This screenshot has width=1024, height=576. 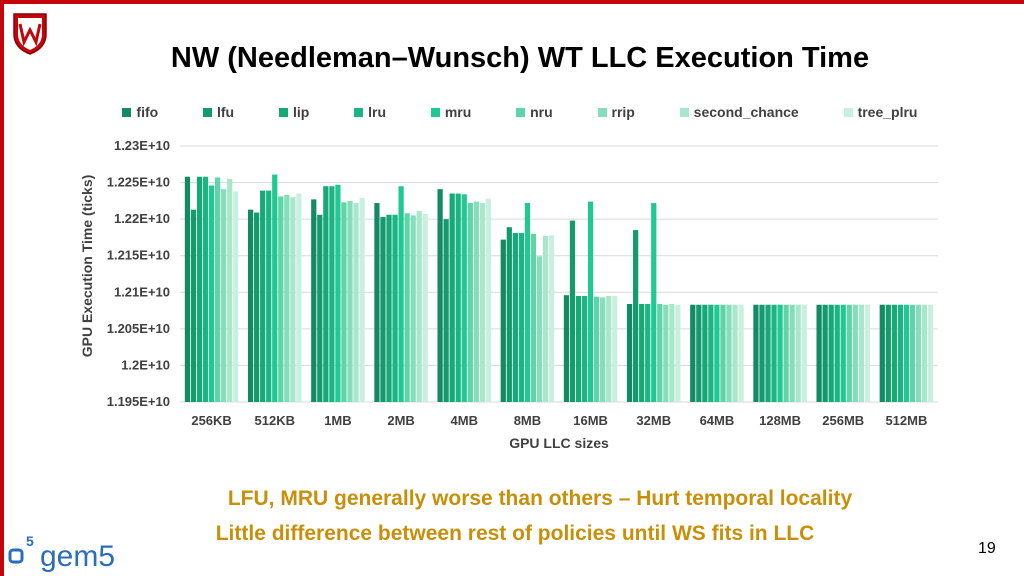 I want to click on bar-lip-2mb, so click(x=389, y=308).